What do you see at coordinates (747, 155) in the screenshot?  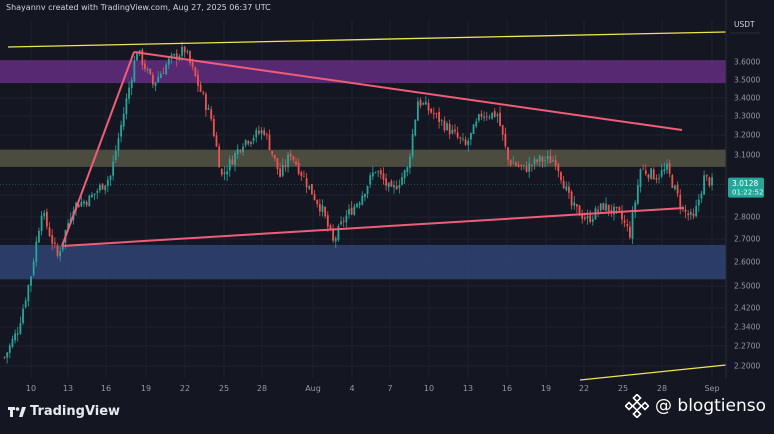 I see `y-tick-label: 3.1000` at bounding box center [747, 155].